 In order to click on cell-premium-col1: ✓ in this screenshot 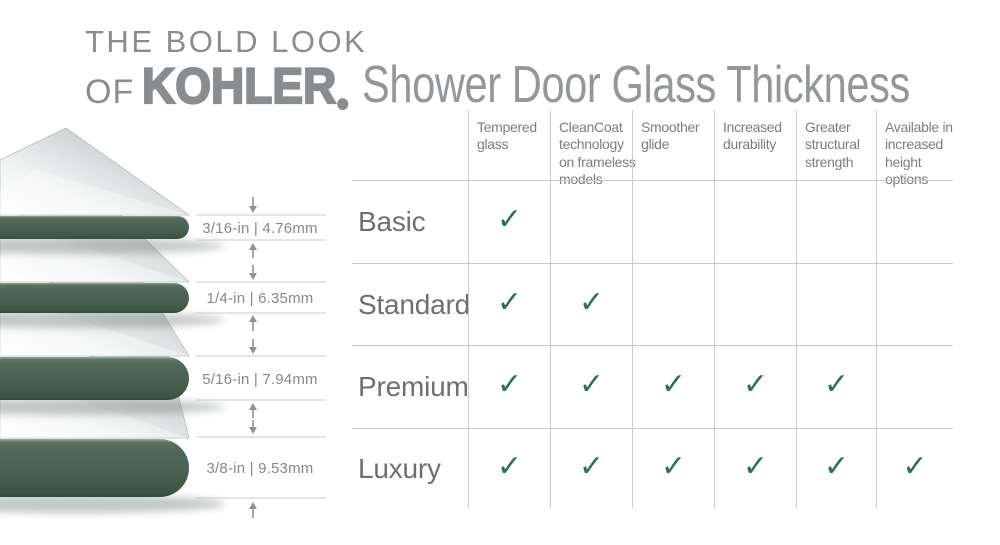, I will do `click(509, 386)`.